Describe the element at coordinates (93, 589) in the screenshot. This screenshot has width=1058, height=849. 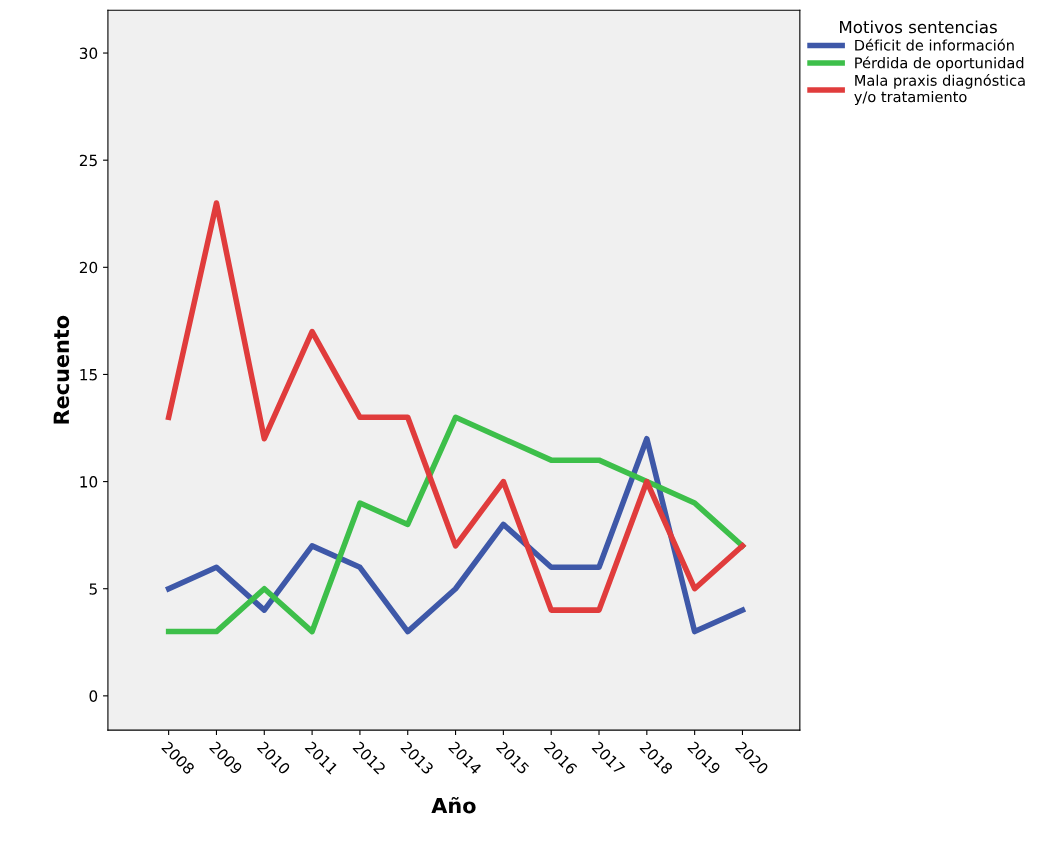
I see `y-tick-label: 5` at that location.